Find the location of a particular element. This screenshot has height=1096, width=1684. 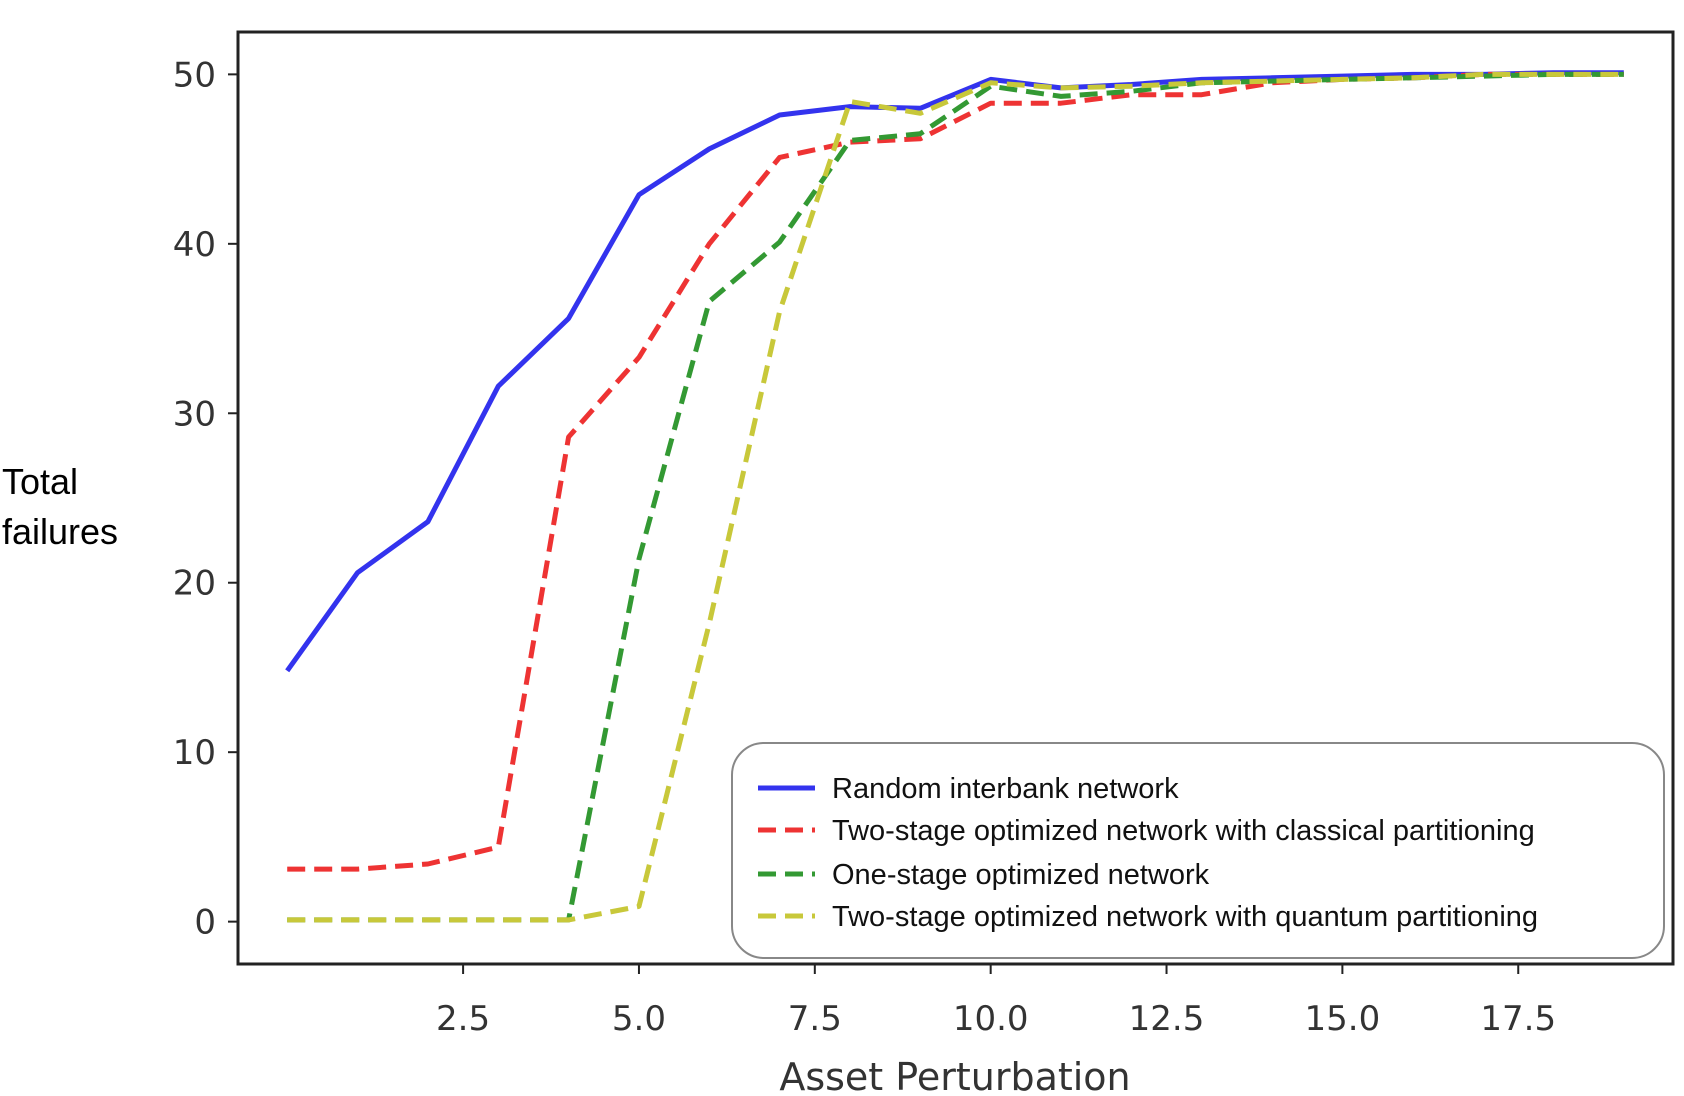

x-tick-label: 7.5 is located at coordinates (815, 1019).